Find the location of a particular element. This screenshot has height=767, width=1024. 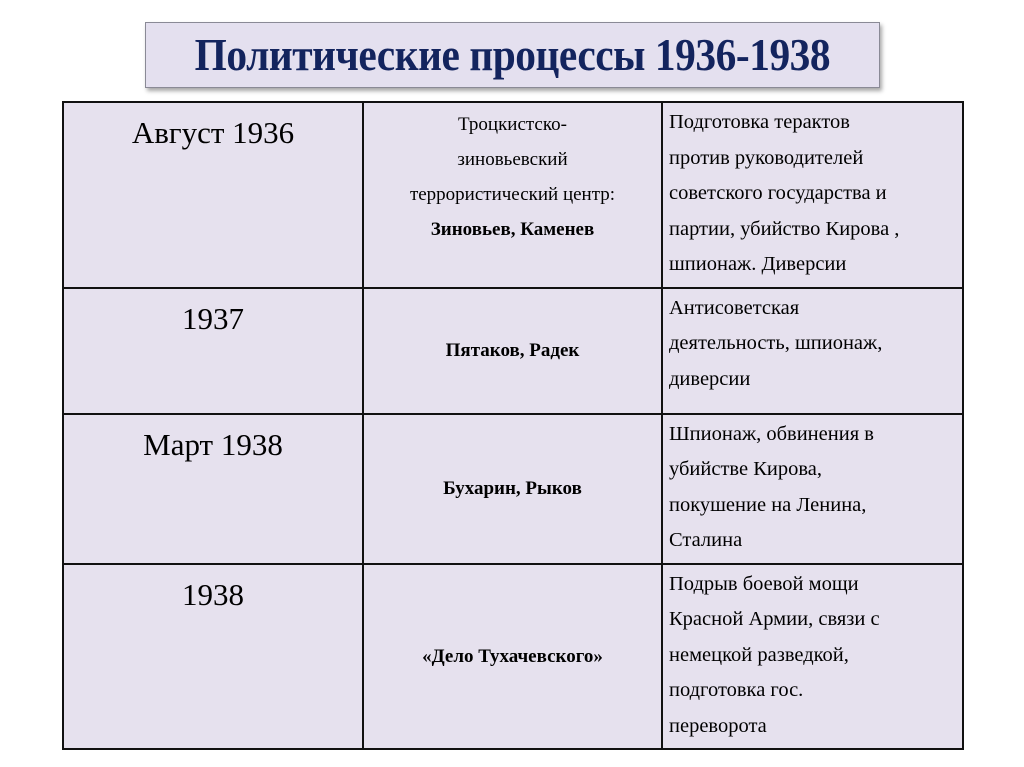

charge-line: Подготовка терактов is located at coordinates (759, 122).